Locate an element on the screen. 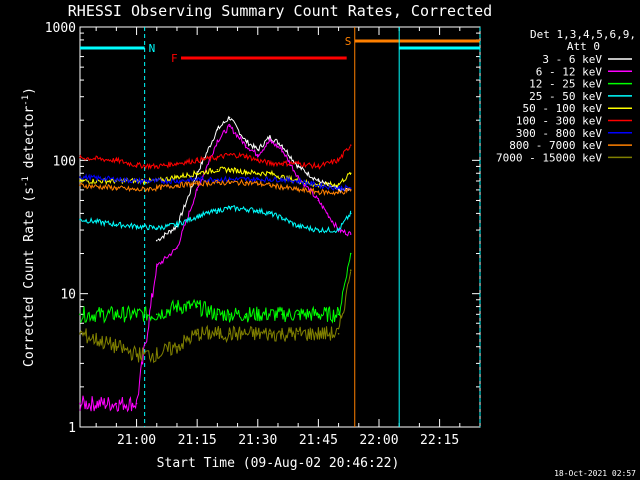  timestamp-label: 18-Oct-2021 02:57 is located at coordinates (595, 473).